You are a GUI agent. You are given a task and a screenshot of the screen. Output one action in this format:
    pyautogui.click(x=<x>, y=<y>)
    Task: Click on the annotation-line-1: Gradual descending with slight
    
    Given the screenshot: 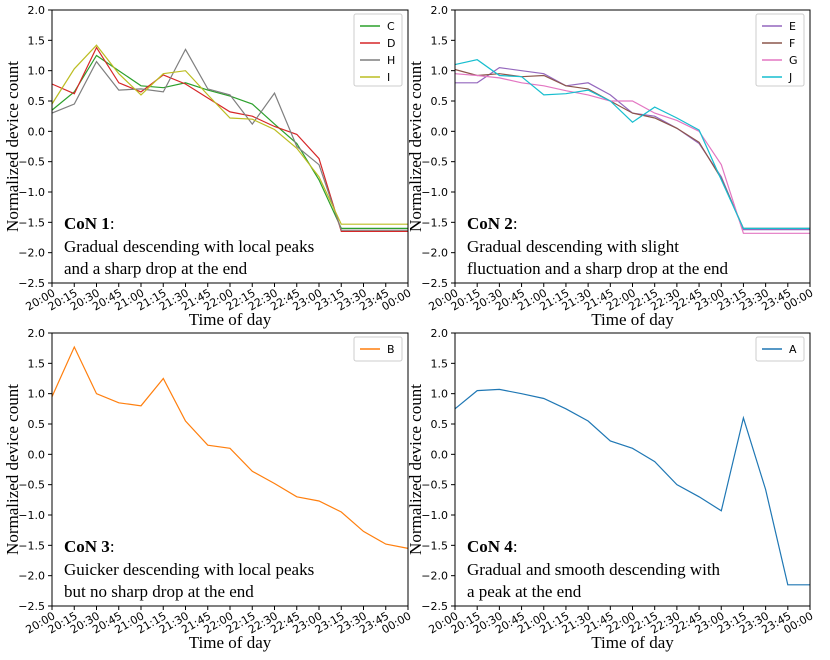 What is the action you would take?
    pyautogui.click(x=573, y=246)
    